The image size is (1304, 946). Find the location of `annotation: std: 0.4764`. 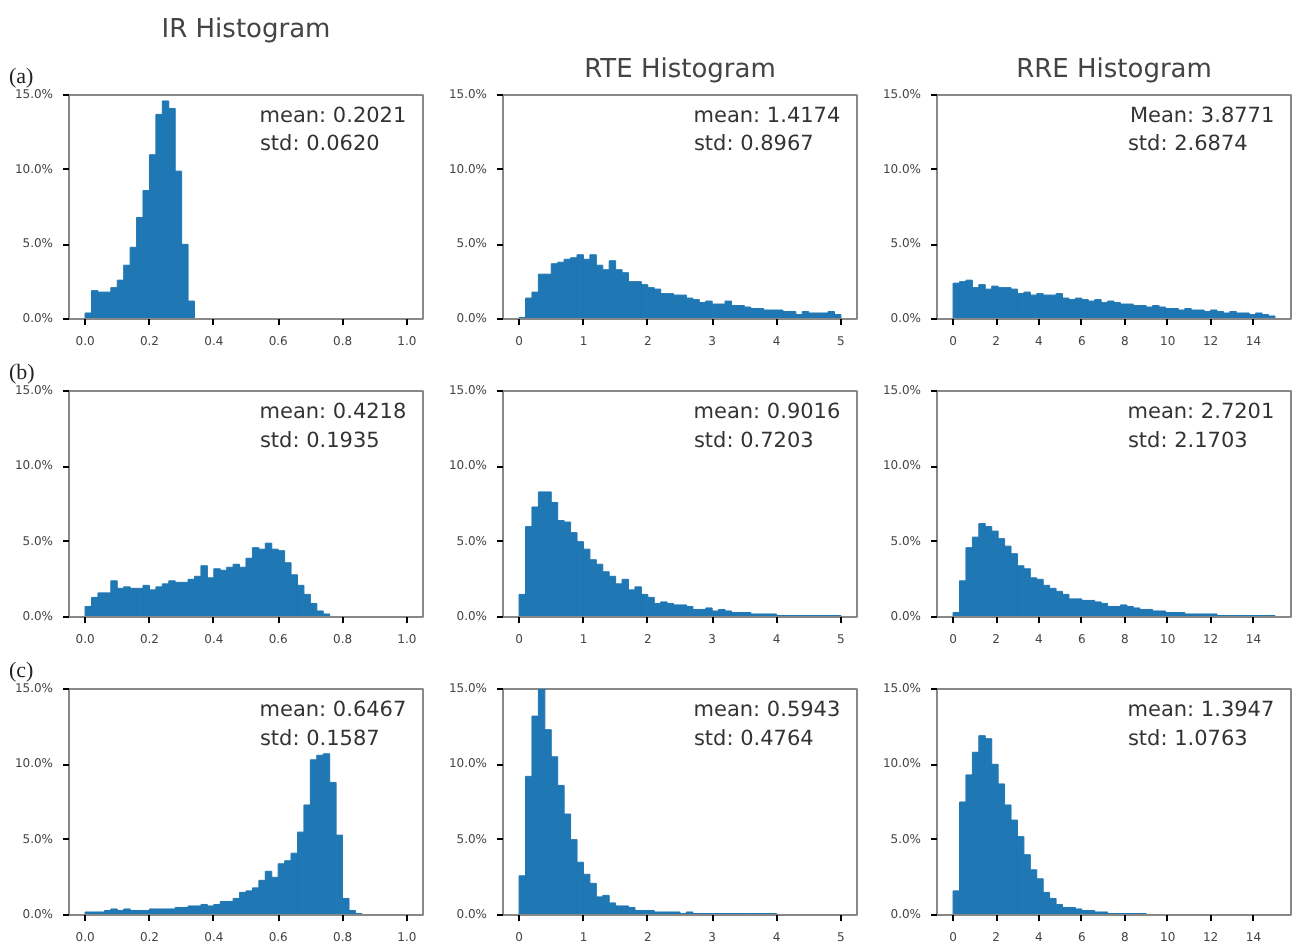

annotation: std: 0.4764 is located at coordinates (754, 738).